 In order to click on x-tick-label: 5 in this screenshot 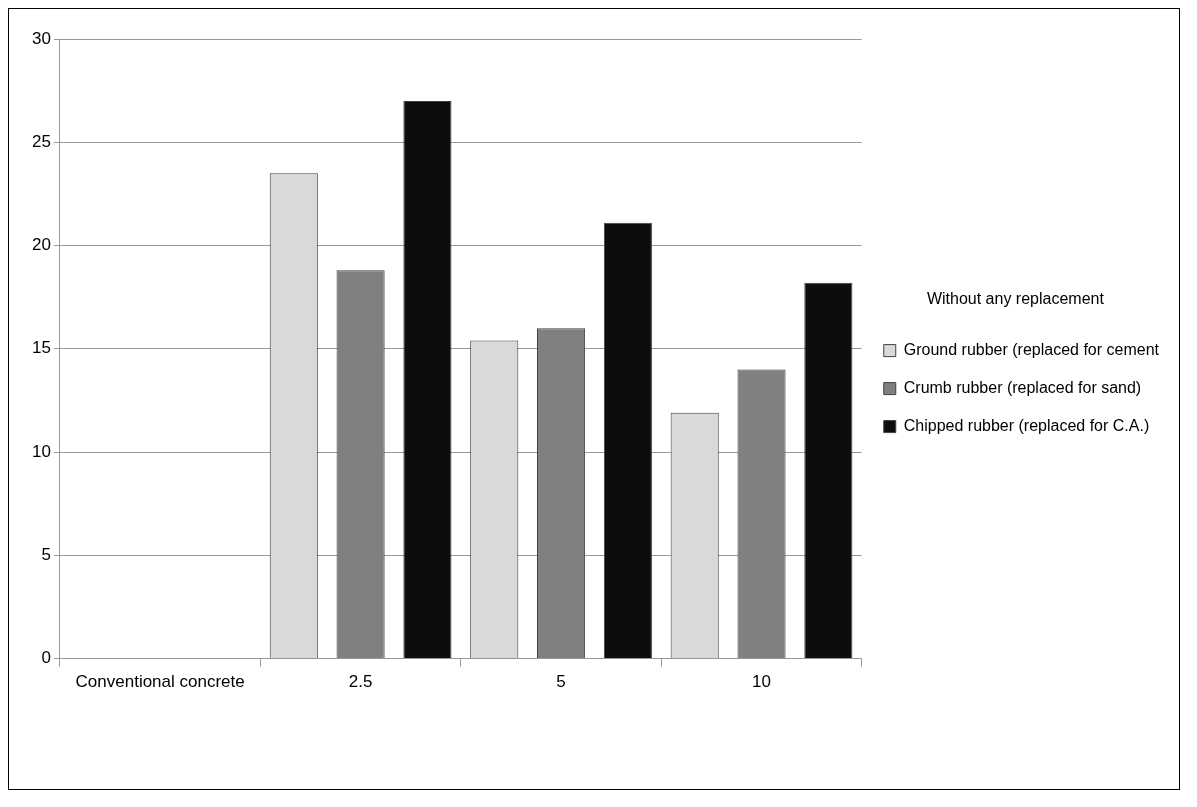, I will do `click(561, 682)`.